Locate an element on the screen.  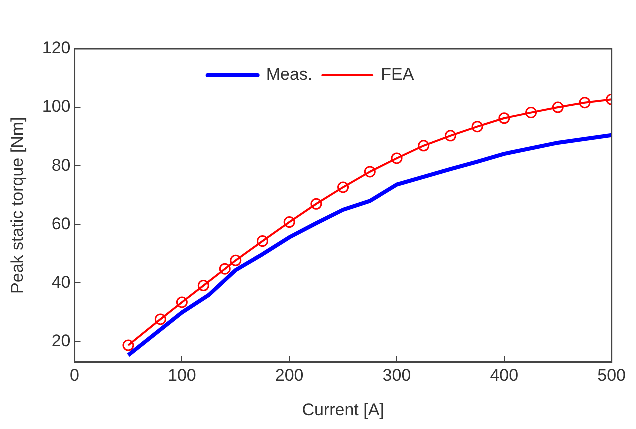
y-tick-label: 20 is located at coordinates (61, 340).